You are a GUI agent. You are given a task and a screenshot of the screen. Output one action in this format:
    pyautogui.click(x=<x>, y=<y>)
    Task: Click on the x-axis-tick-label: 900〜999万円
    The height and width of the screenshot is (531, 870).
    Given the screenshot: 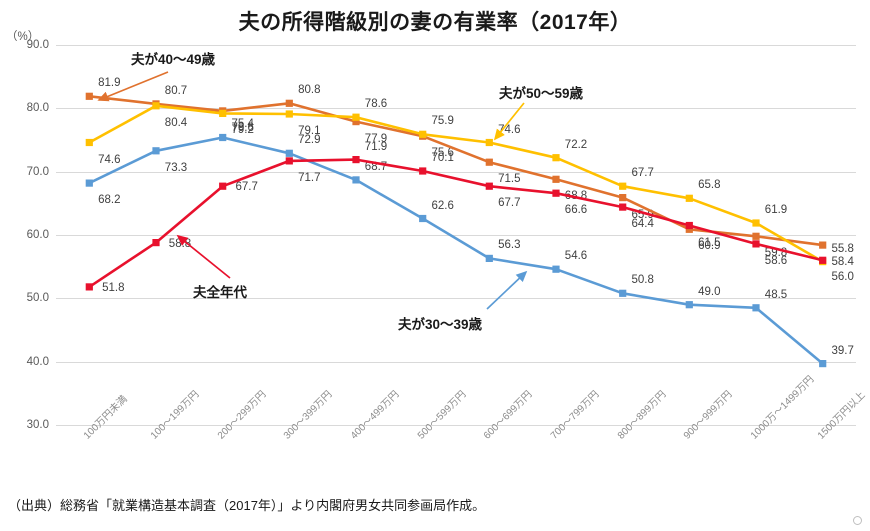 What is the action you would take?
    pyautogui.click(x=708, y=415)
    